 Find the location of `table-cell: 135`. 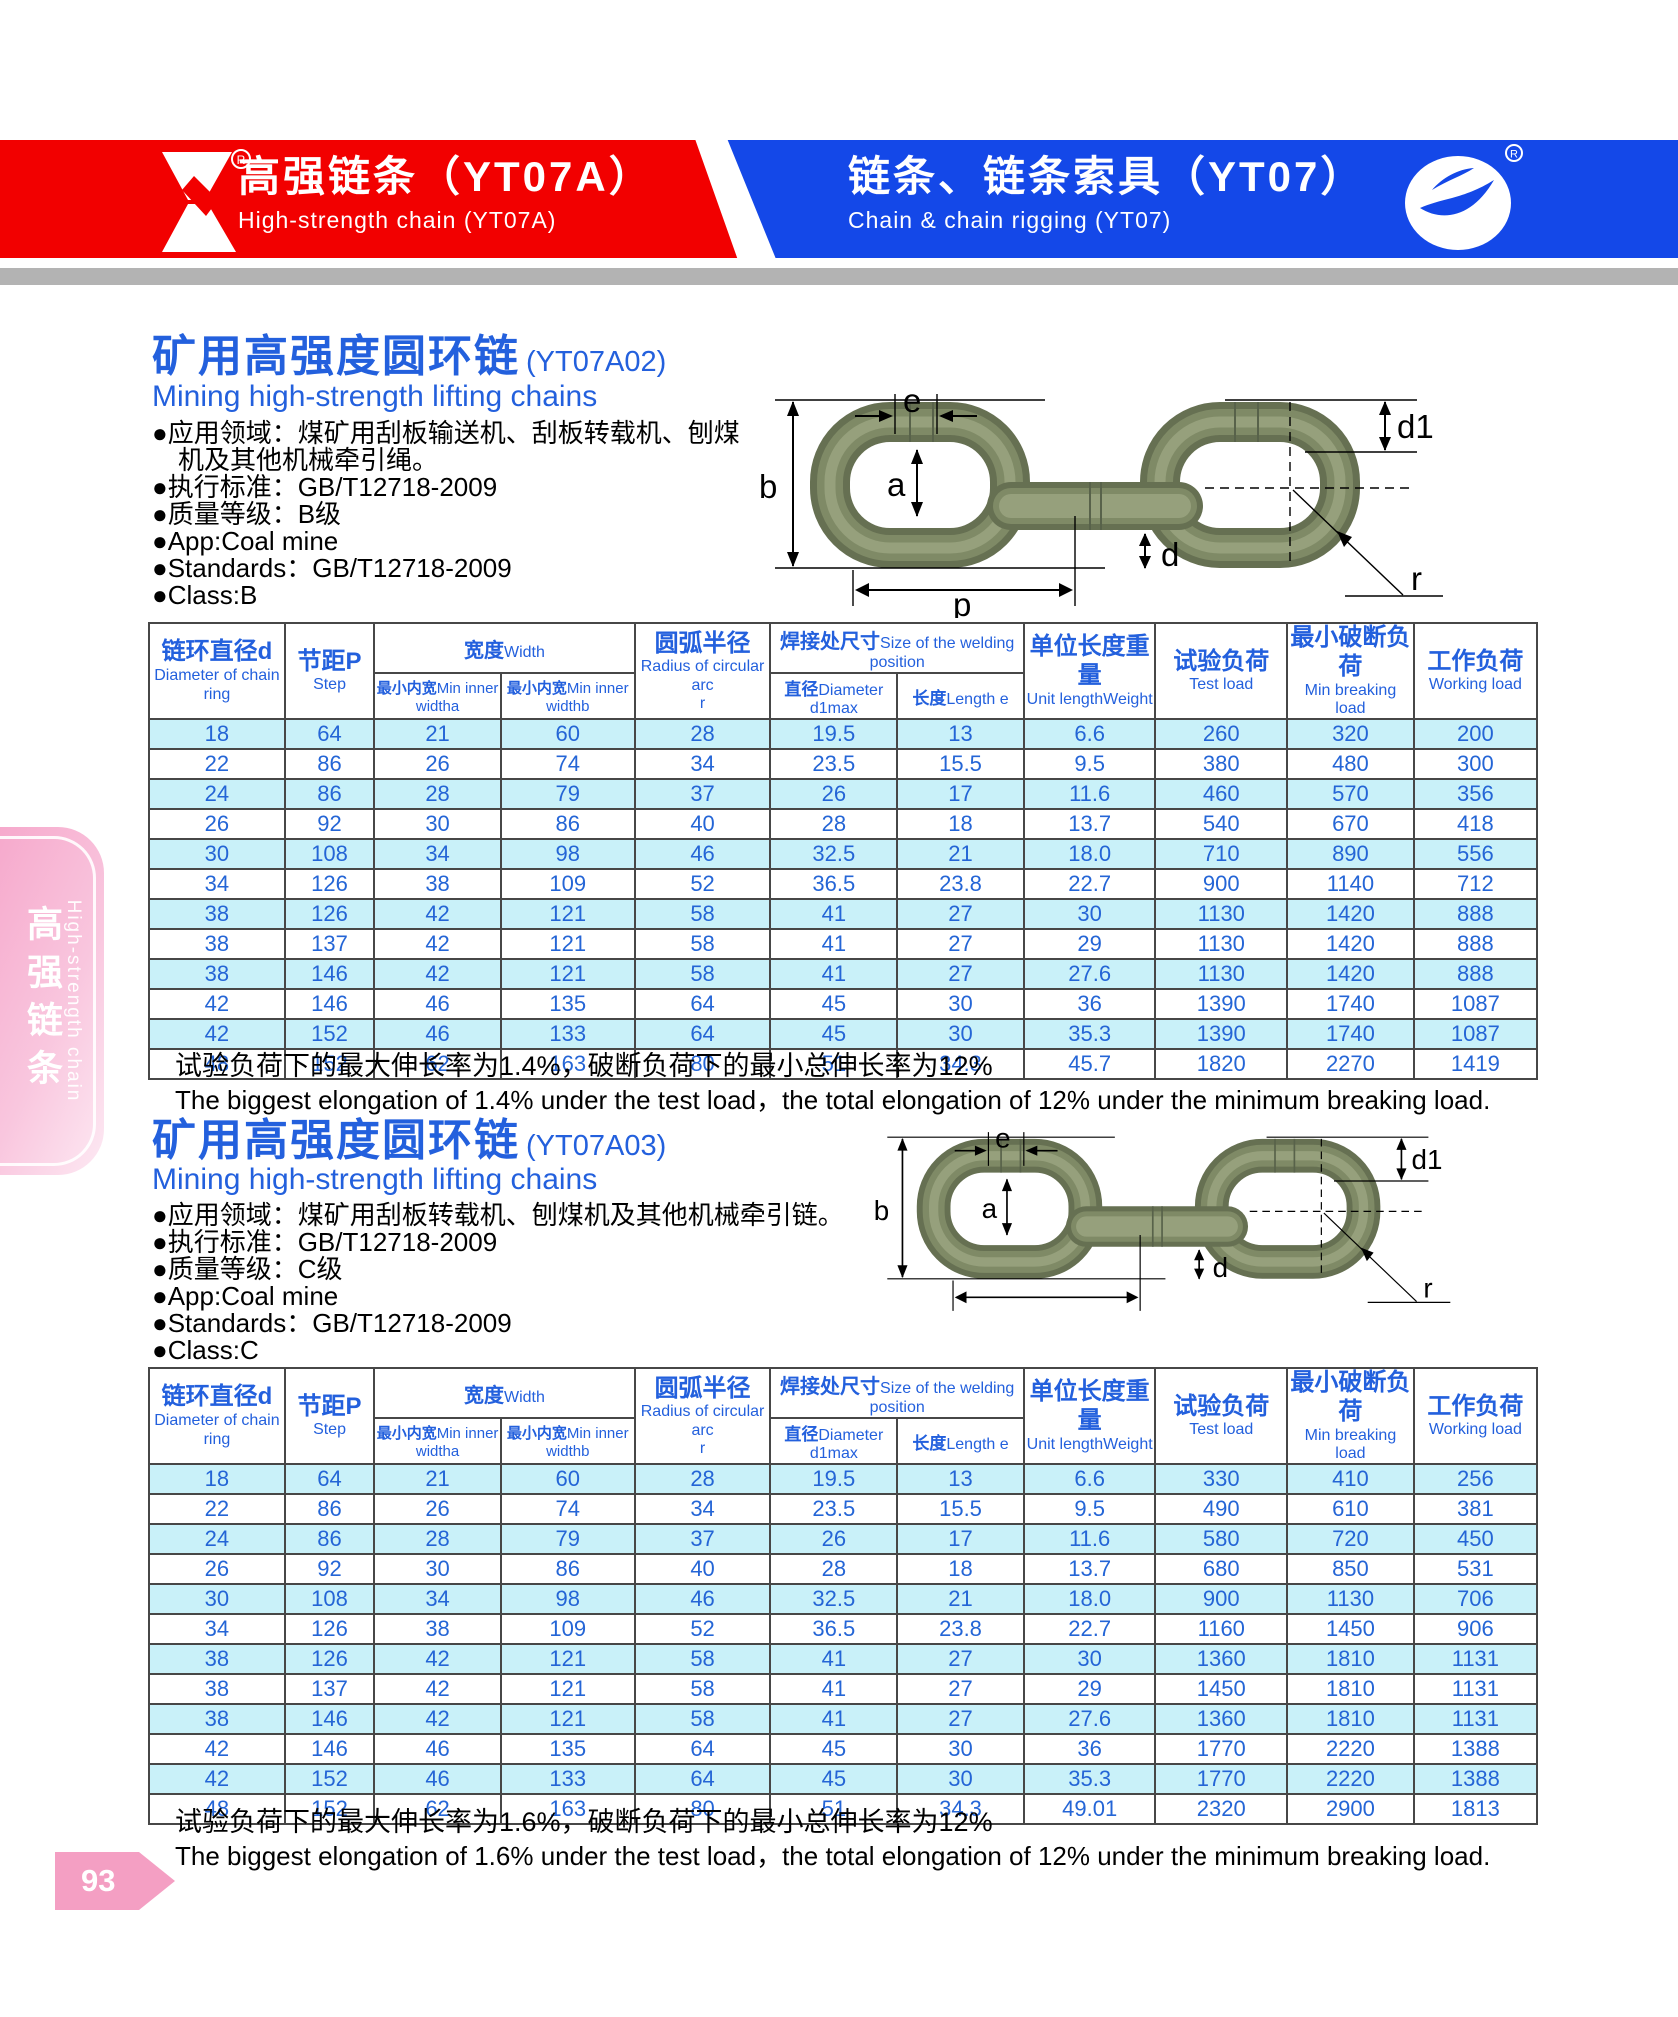

table-cell: 135 is located at coordinates (567, 1004).